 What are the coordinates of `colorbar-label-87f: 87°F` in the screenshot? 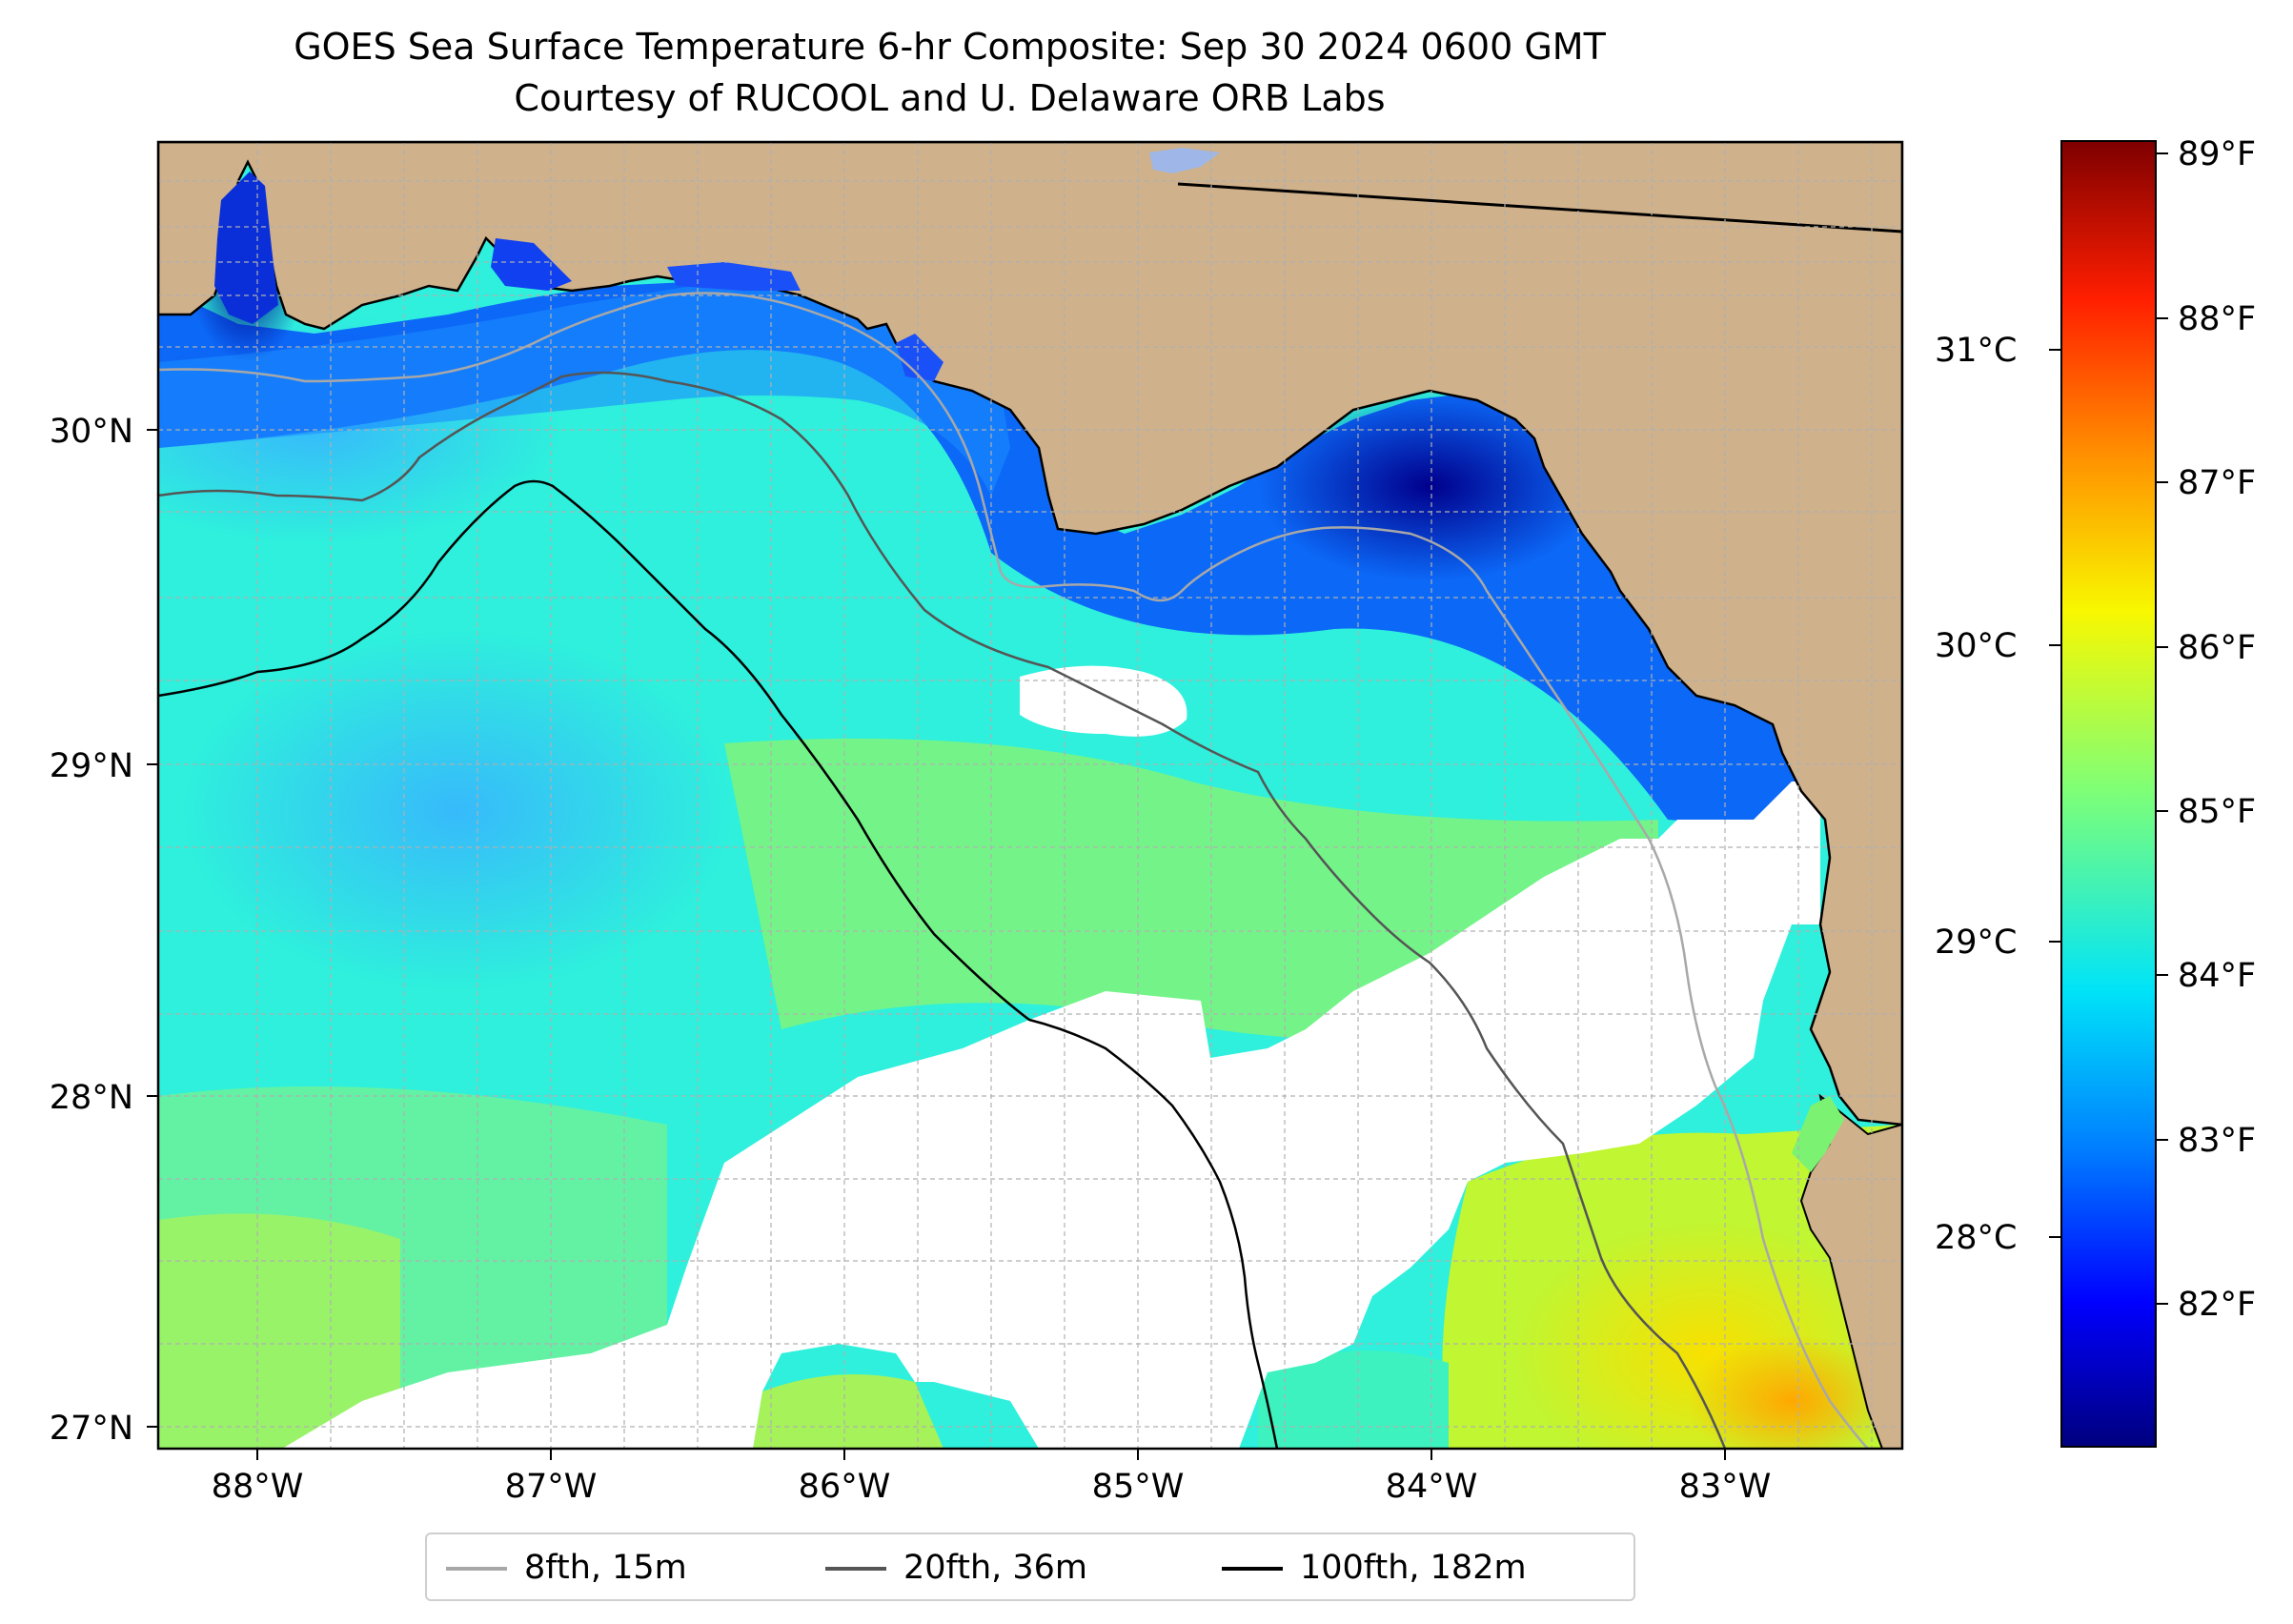 It's located at (2218, 483).